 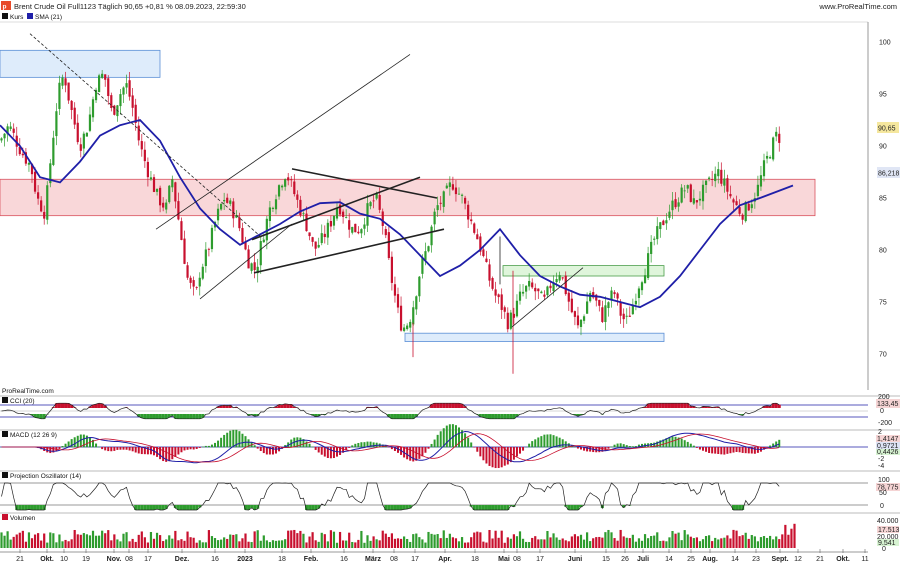 I want to click on price-tick-75: 75, so click(x=883, y=303).